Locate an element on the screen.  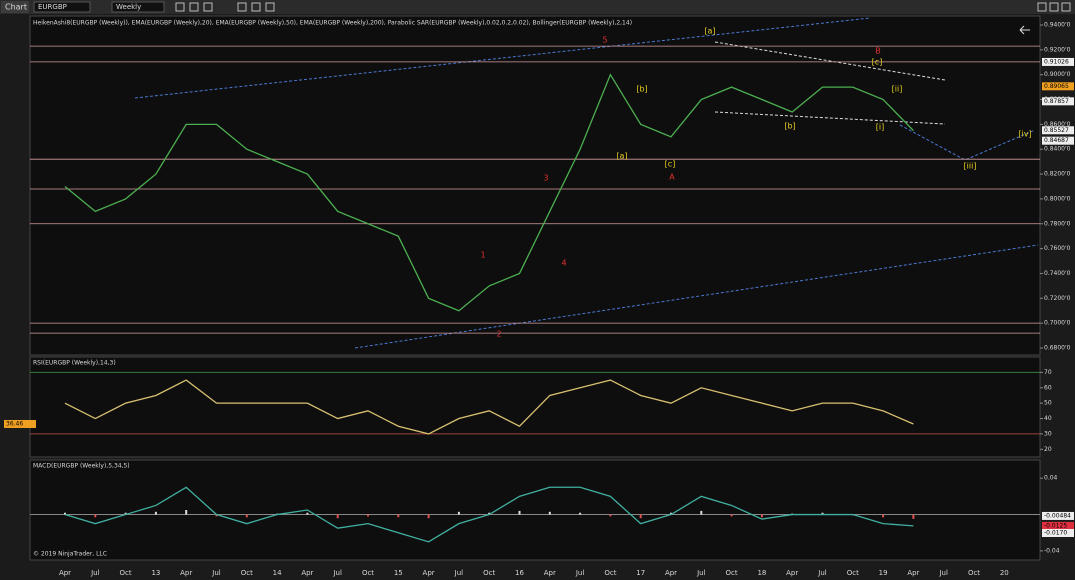
wave-label: [iv] is located at coordinates (1024, 134).